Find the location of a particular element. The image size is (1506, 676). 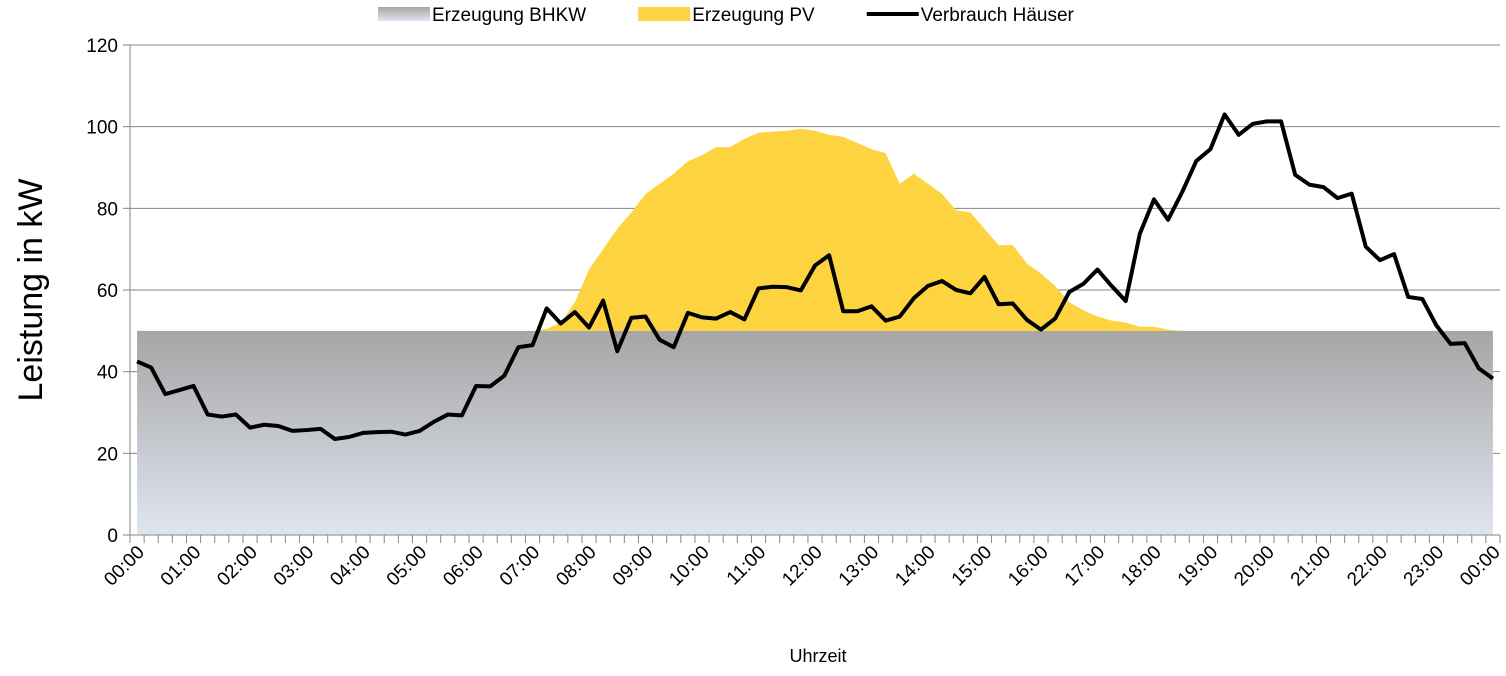

x-tick-label: 18:00 is located at coordinates (1141, 566).